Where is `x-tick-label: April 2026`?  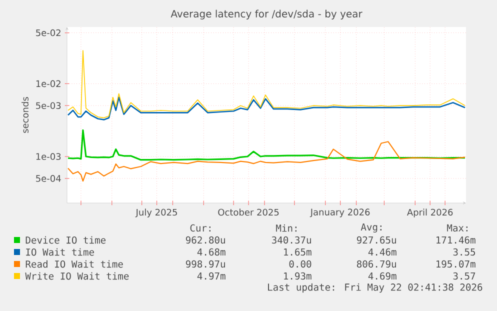
x-tick-label: April 2026 is located at coordinates (429, 213).